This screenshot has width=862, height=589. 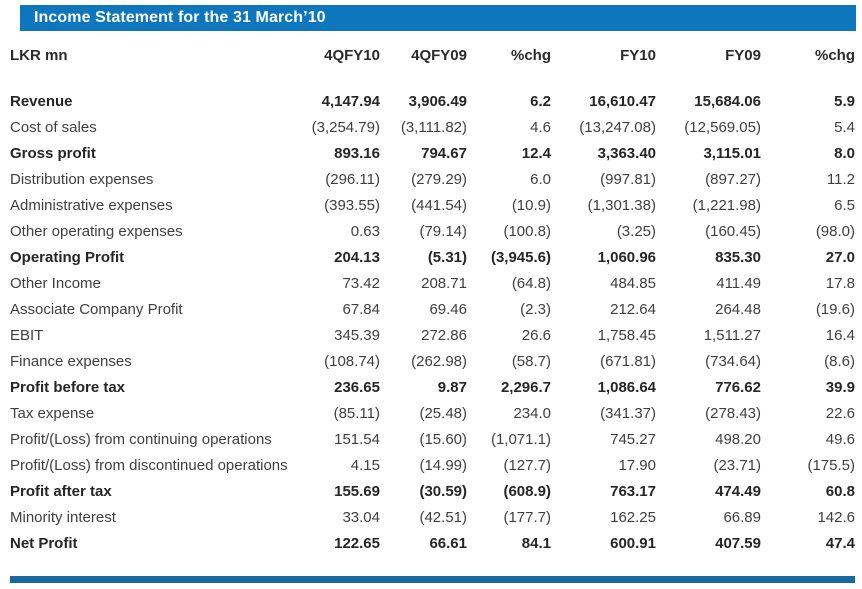 I want to click on cell-value: (279.29), so click(x=439, y=179).